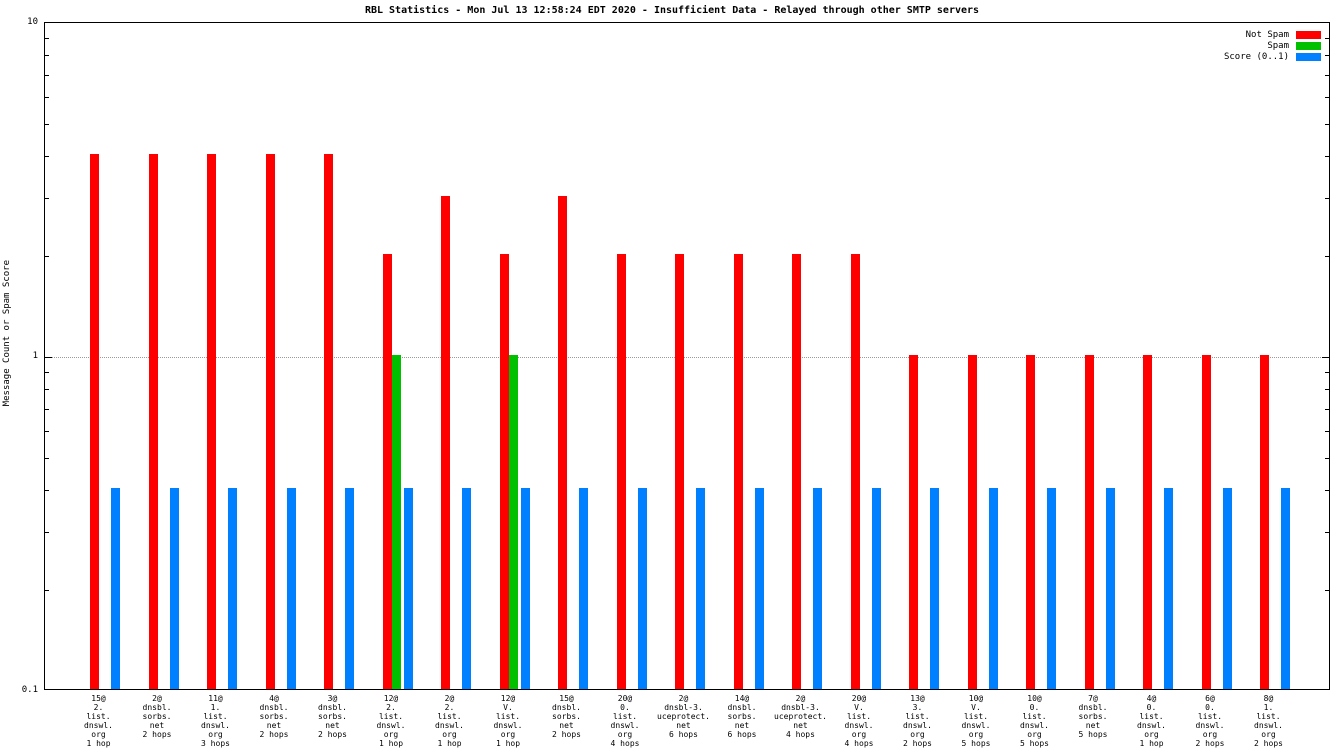  I want to click on x-tick-label: 2@ dnsbl-3. uceprotect. net 4 hops, so click(800, 716).